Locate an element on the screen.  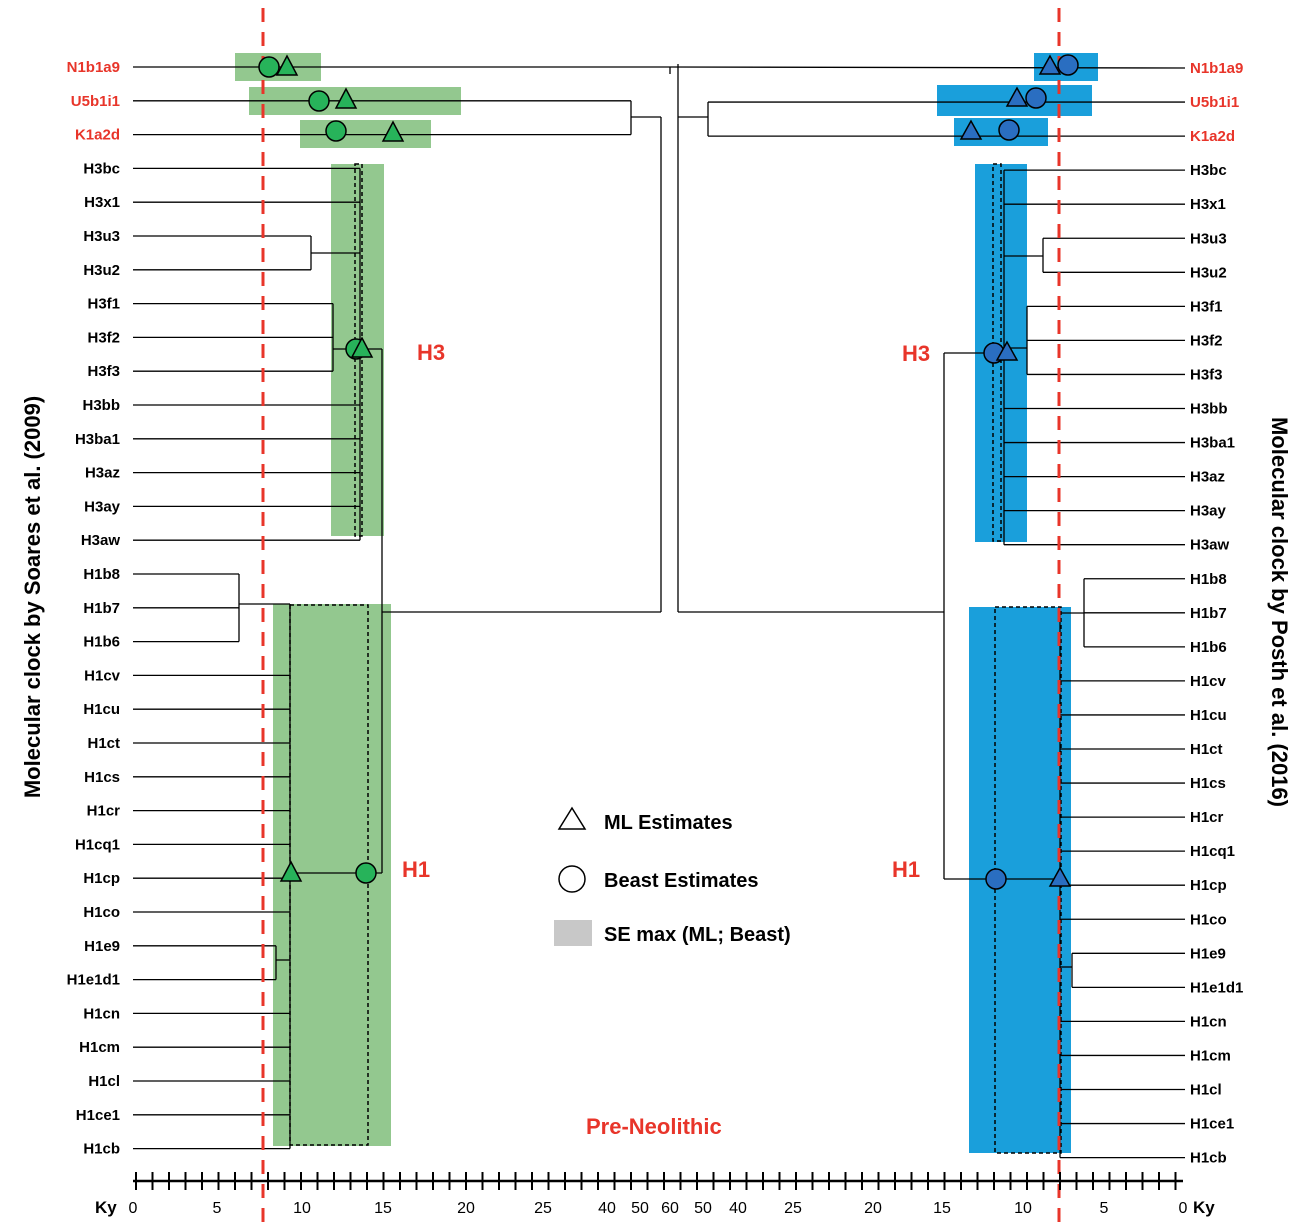
ml-marker-h1-right is located at coordinates (1060, 876).